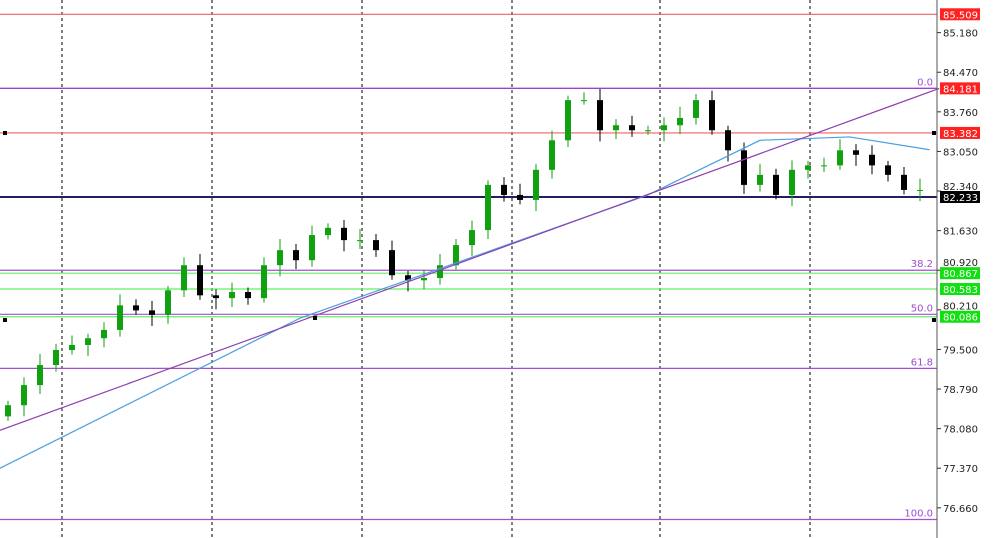  I want to click on axis-tick-label: 81.630, so click(960, 232).